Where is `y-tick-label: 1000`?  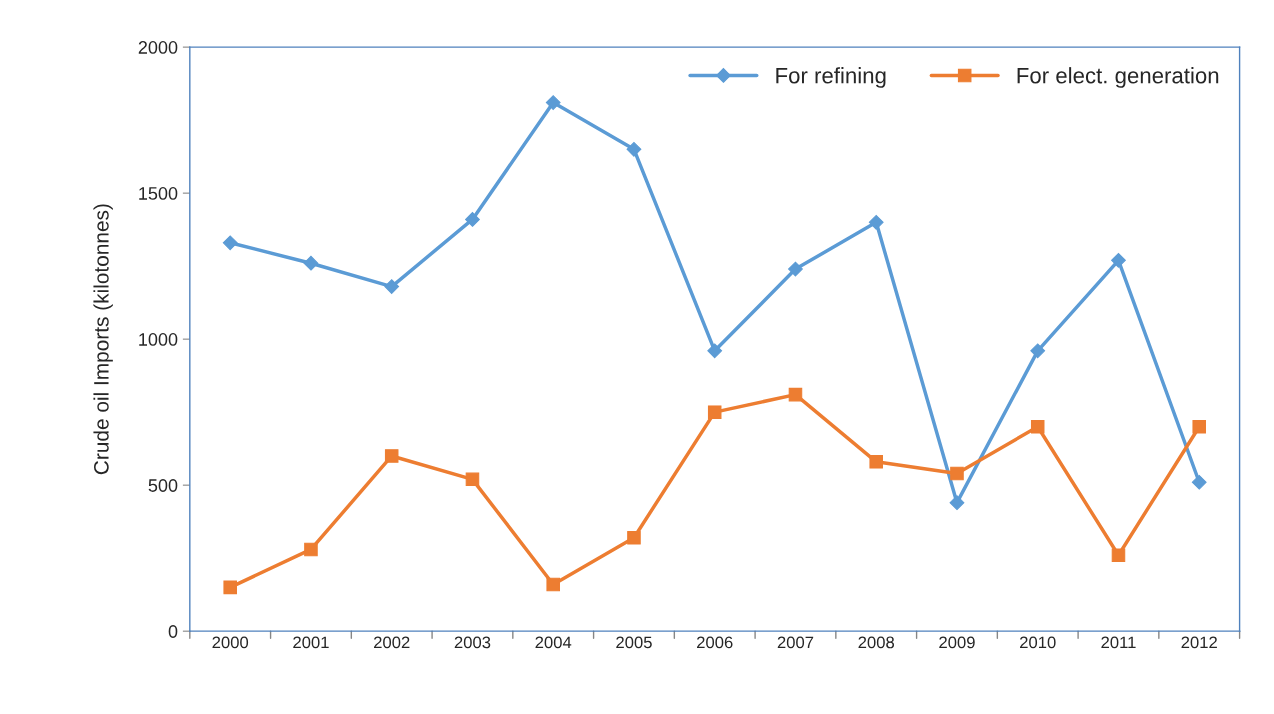 y-tick-label: 1000 is located at coordinates (158, 339).